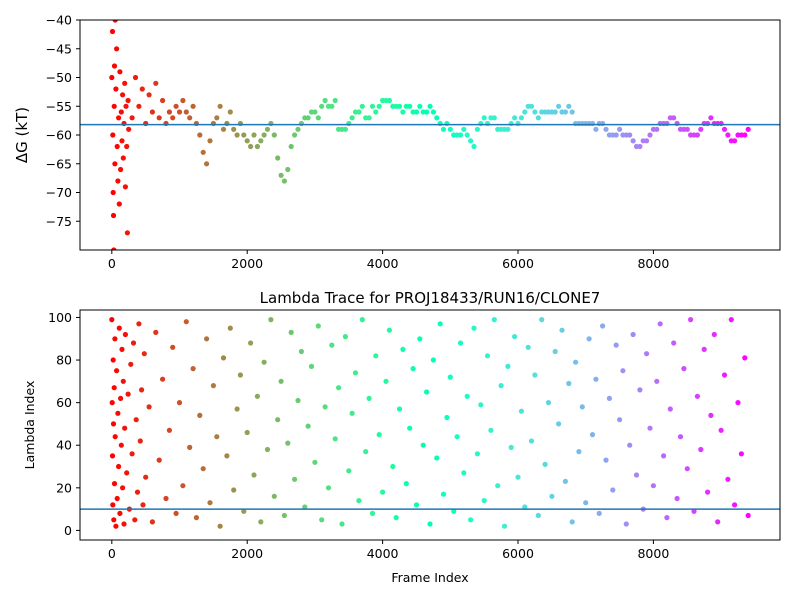 This screenshot has height=600, width=800. What do you see at coordinates (59, 48) in the screenshot?
I see `dg-y-tick-label: −45` at bounding box center [59, 48].